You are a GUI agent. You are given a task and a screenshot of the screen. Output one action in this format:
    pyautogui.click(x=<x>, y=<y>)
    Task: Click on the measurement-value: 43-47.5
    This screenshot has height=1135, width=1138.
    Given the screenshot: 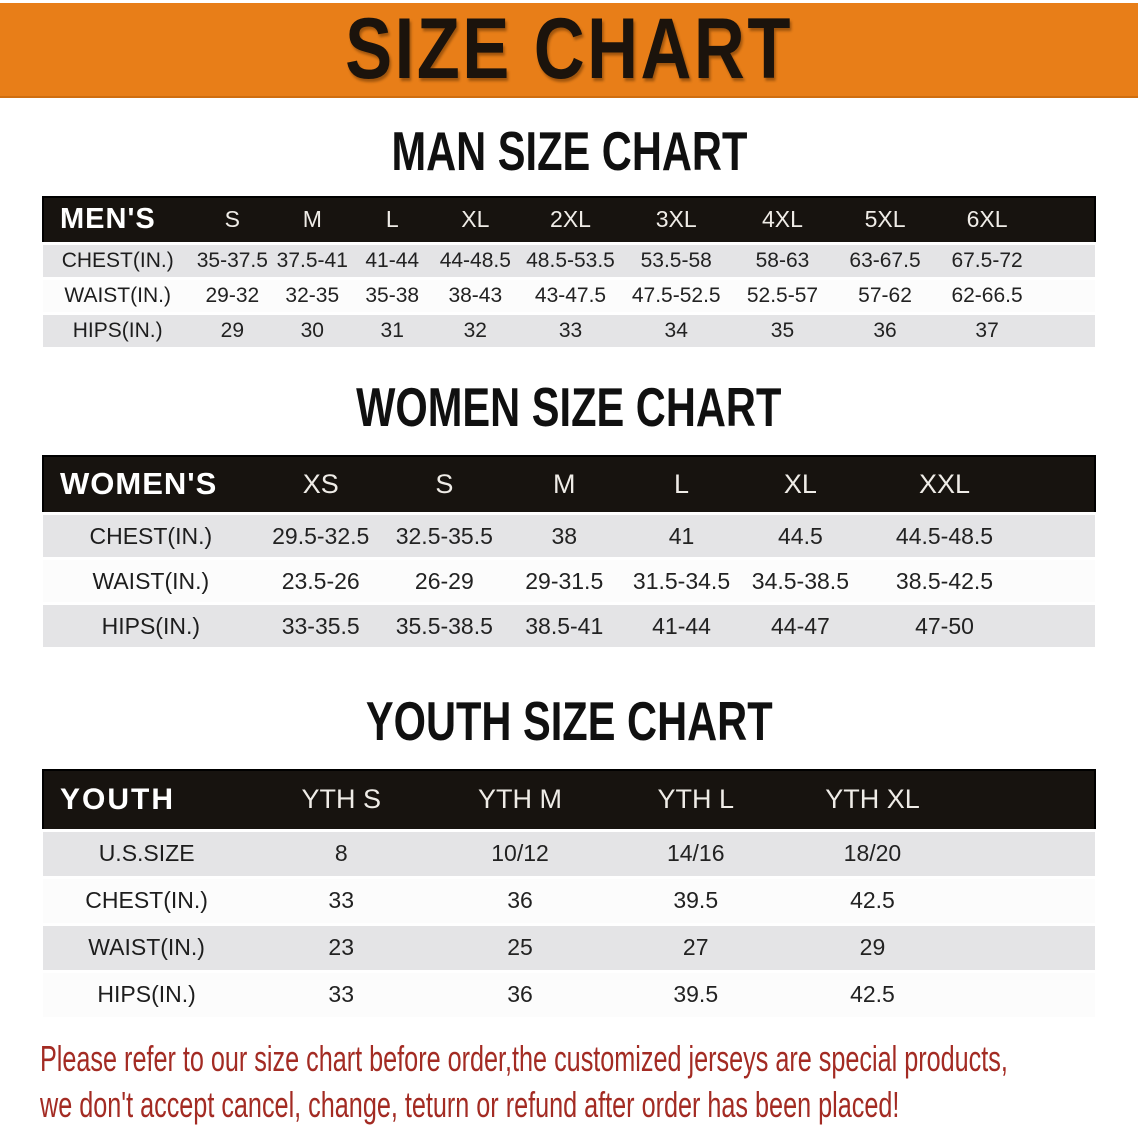 What is the action you would take?
    pyautogui.click(x=570, y=295)
    